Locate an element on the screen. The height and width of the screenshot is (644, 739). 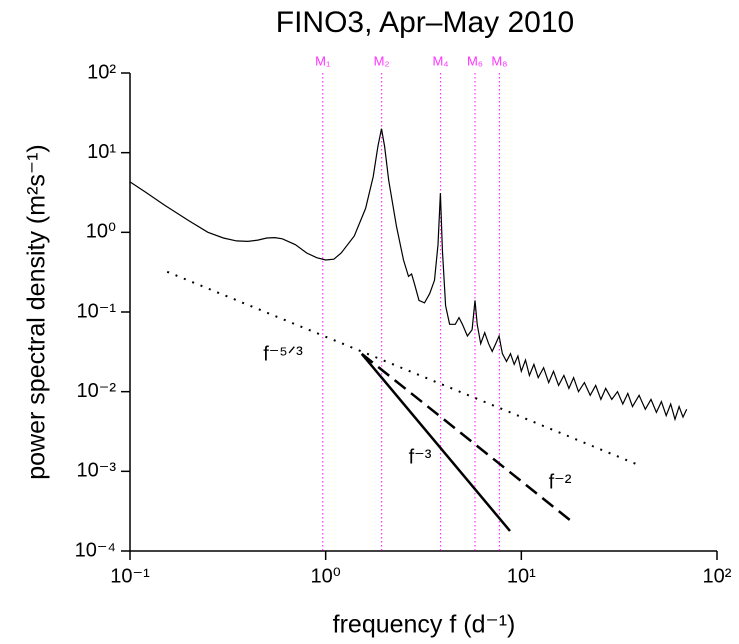
y-axis-label: power spectral density (m²s⁻¹) is located at coordinates (37, 312).